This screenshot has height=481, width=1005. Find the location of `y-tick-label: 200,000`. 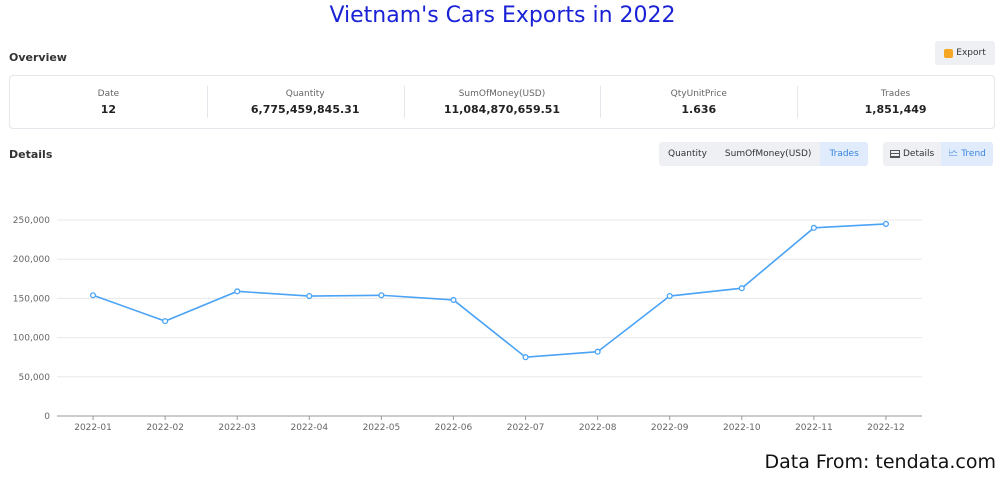

y-tick-label: 200,000 is located at coordinates (31, 260).